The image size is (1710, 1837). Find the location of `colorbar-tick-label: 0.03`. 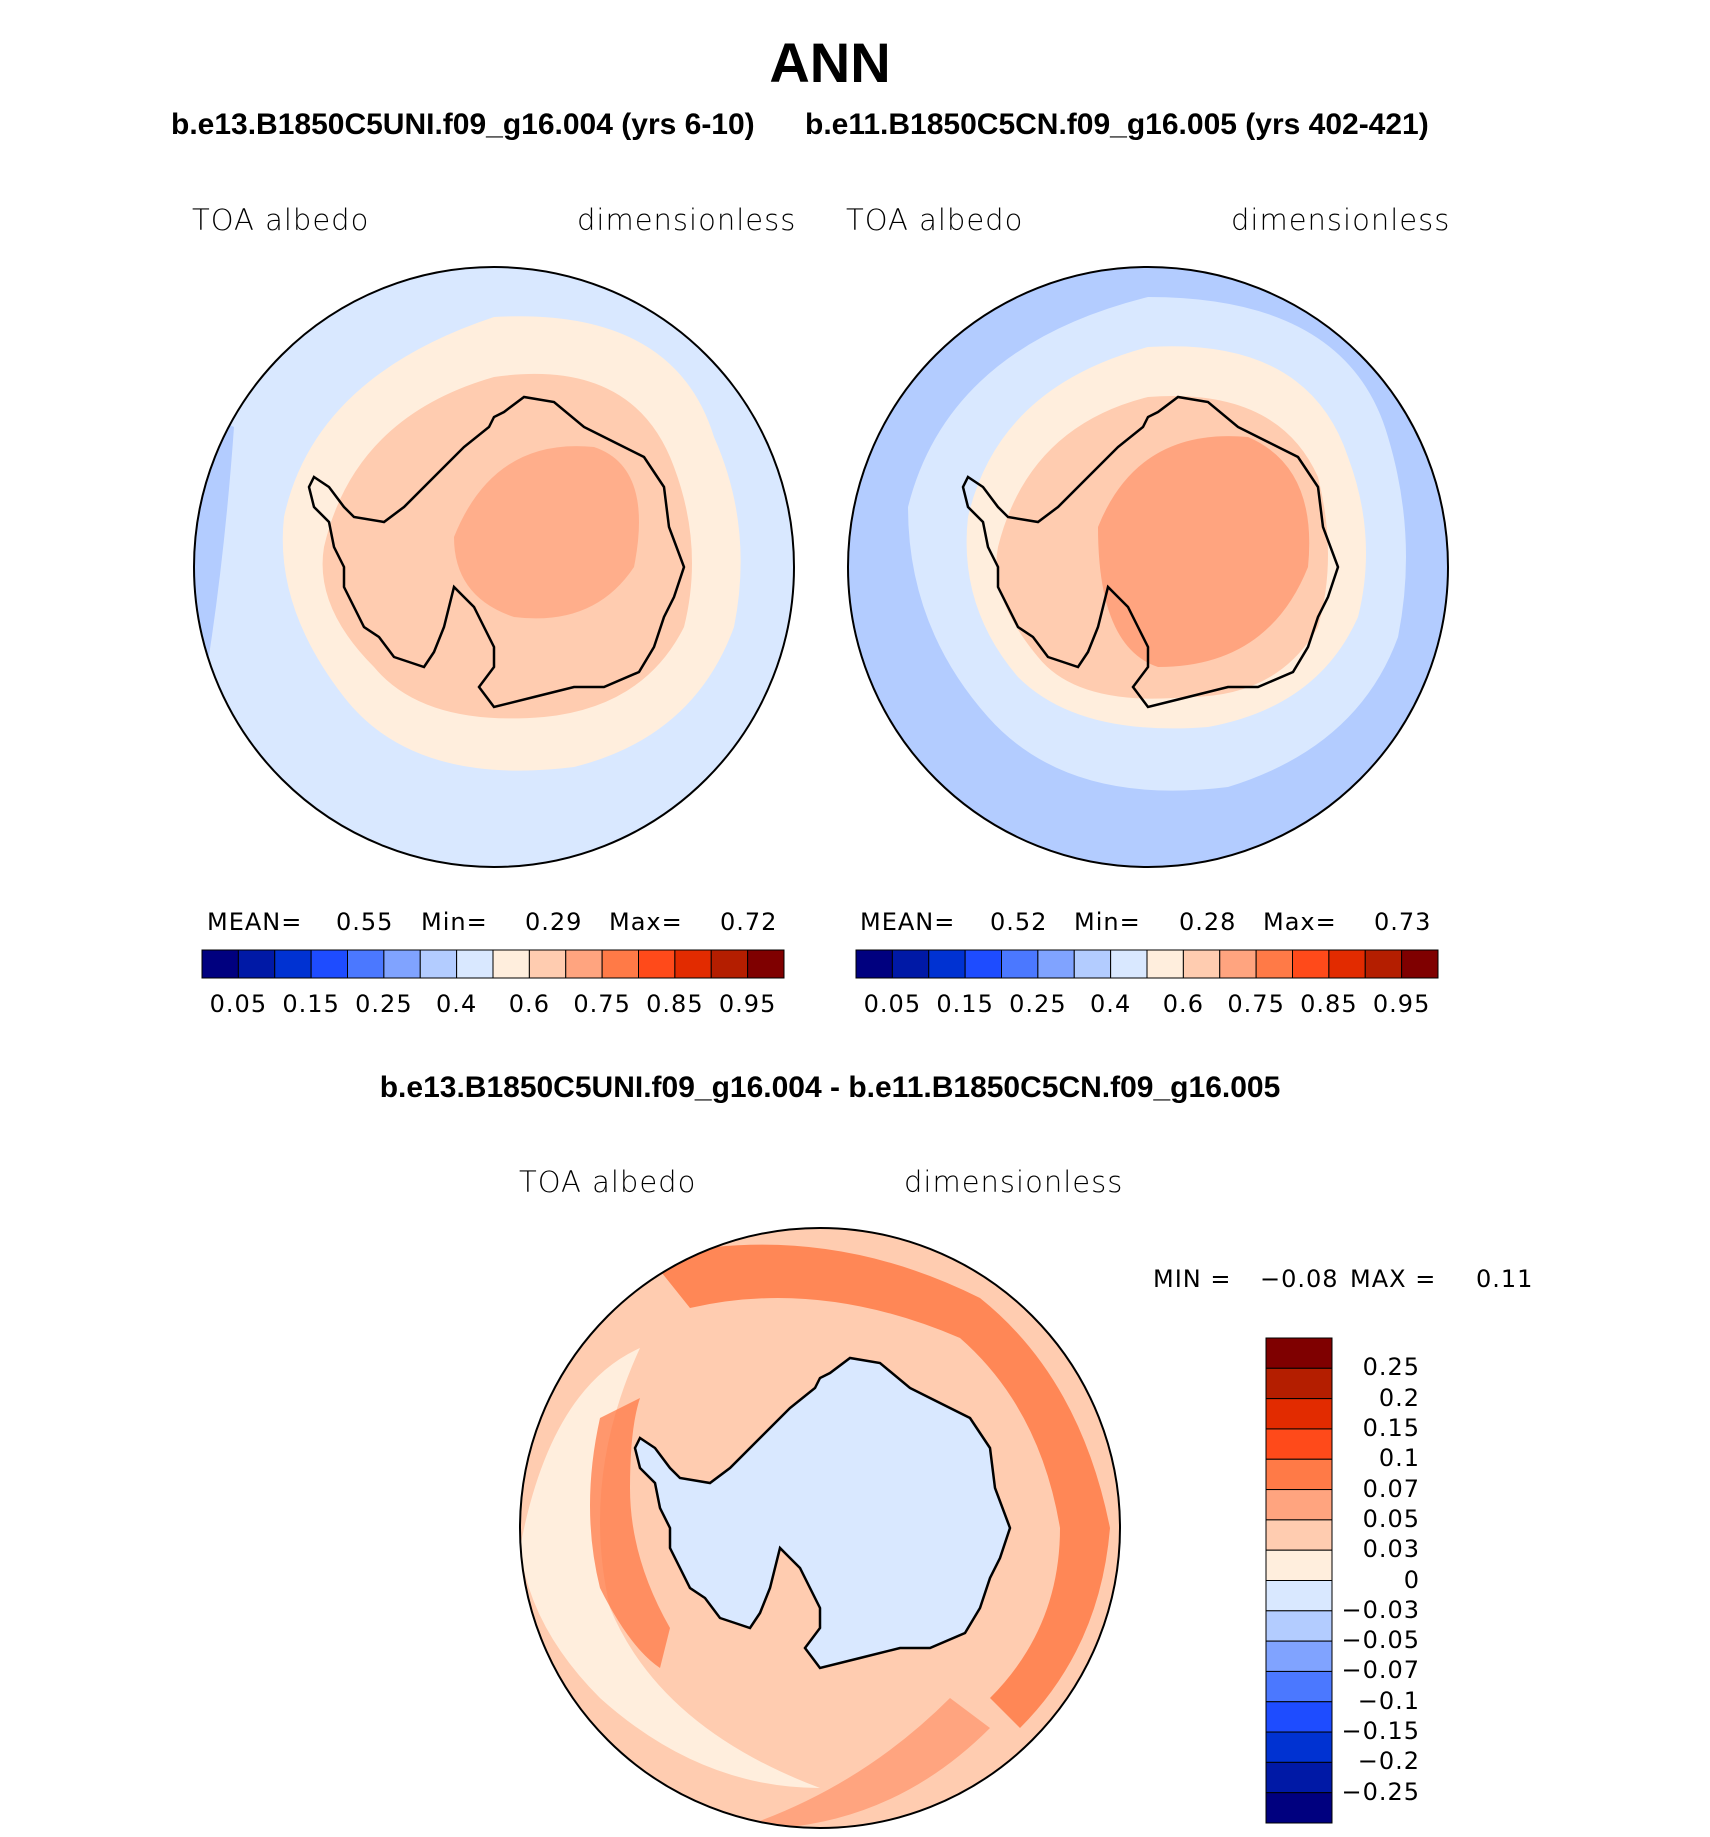

colorbar-tick-label: 0.03 is located at coordinates (1391, 1549).